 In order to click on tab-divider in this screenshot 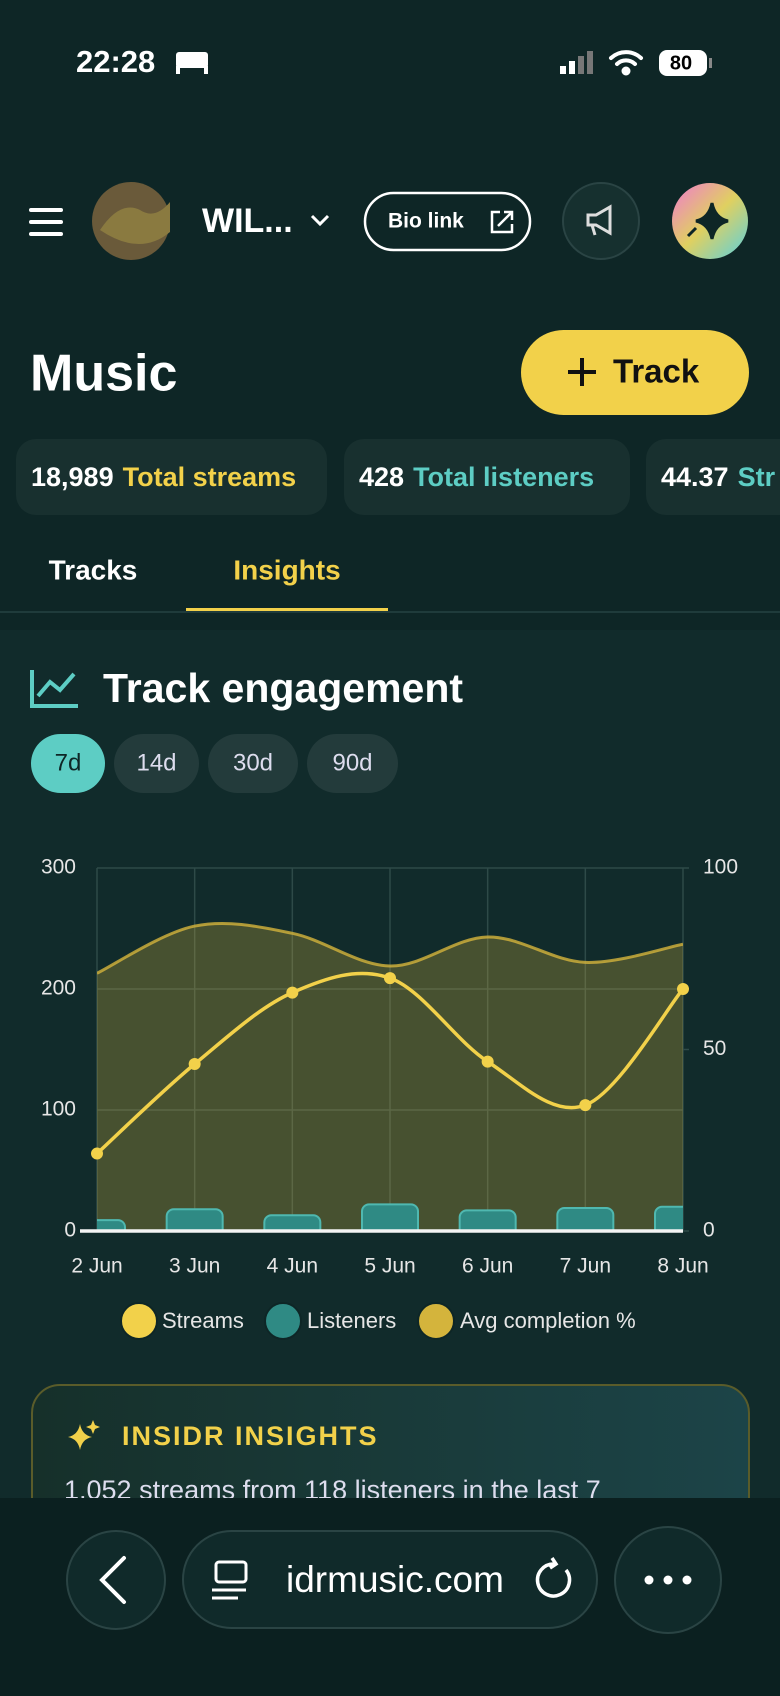, I will do `click(390, 612)`.